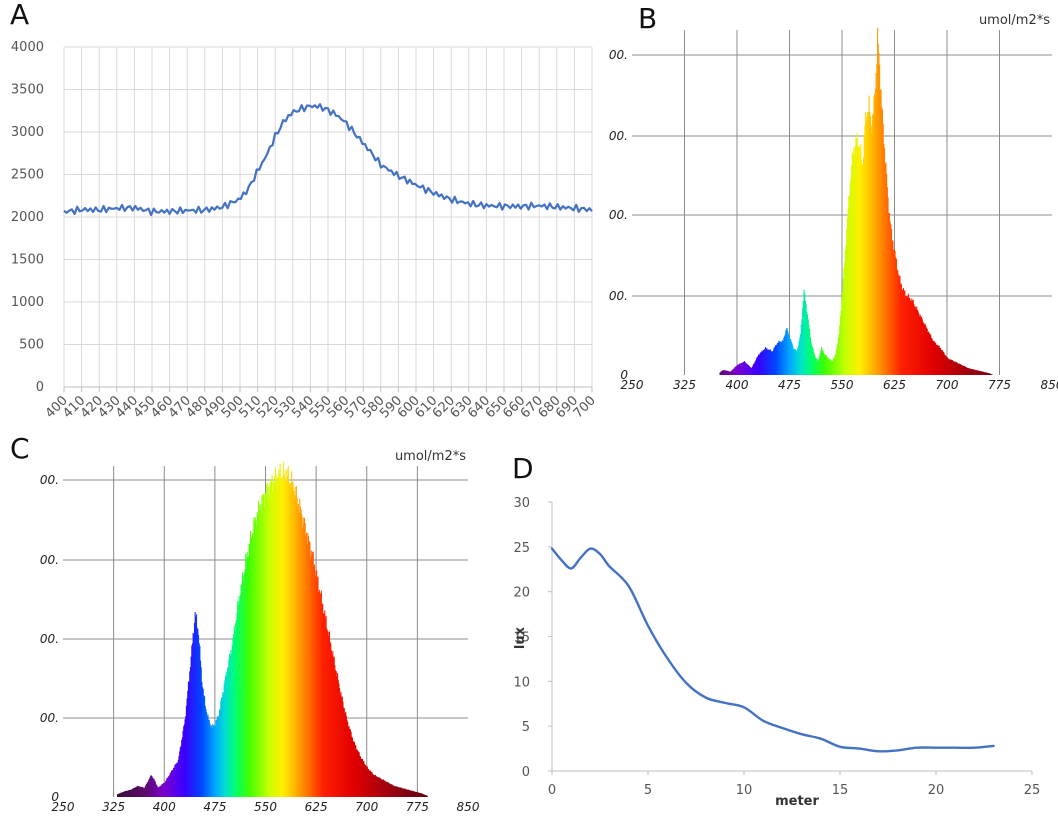  Describe the element at coordinates (468, 807) in the screenshot. I see `panel-c-x-tick-label: 850` at that location.